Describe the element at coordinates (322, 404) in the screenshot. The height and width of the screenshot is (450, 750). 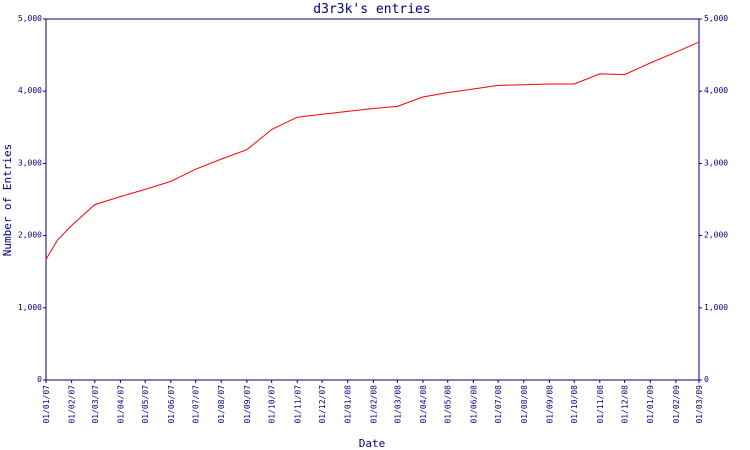
I see `x-tick-label: 01/12/07` at that location.